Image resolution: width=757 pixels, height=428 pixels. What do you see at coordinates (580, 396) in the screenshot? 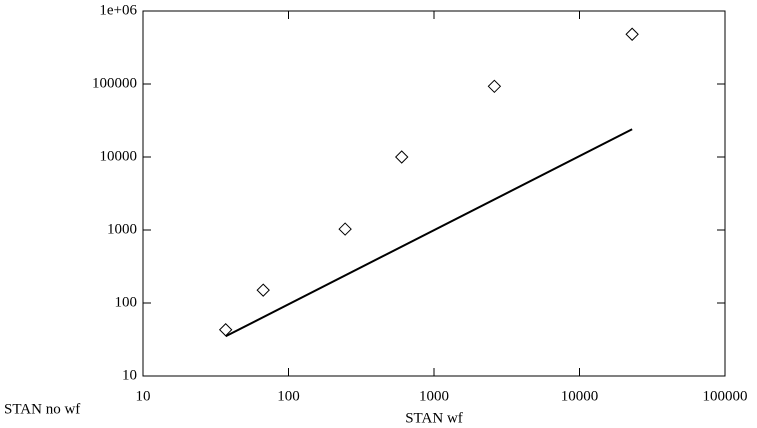
I see `x-tick-label: 10000` at bounding box center [580, 396].